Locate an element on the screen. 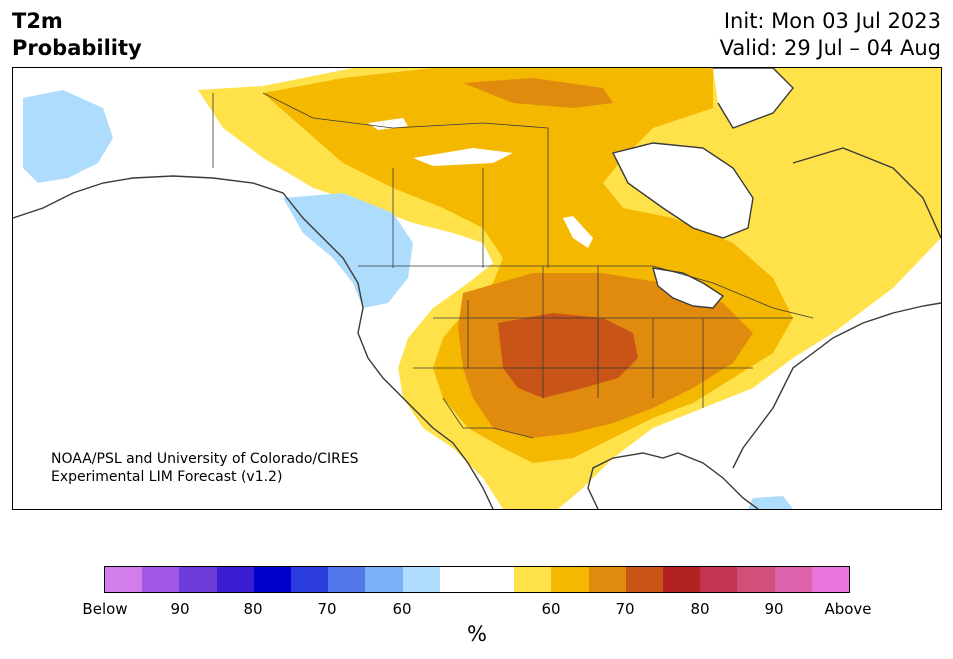  colorbar-tick-label: Above is located at coordinates (848, 609).